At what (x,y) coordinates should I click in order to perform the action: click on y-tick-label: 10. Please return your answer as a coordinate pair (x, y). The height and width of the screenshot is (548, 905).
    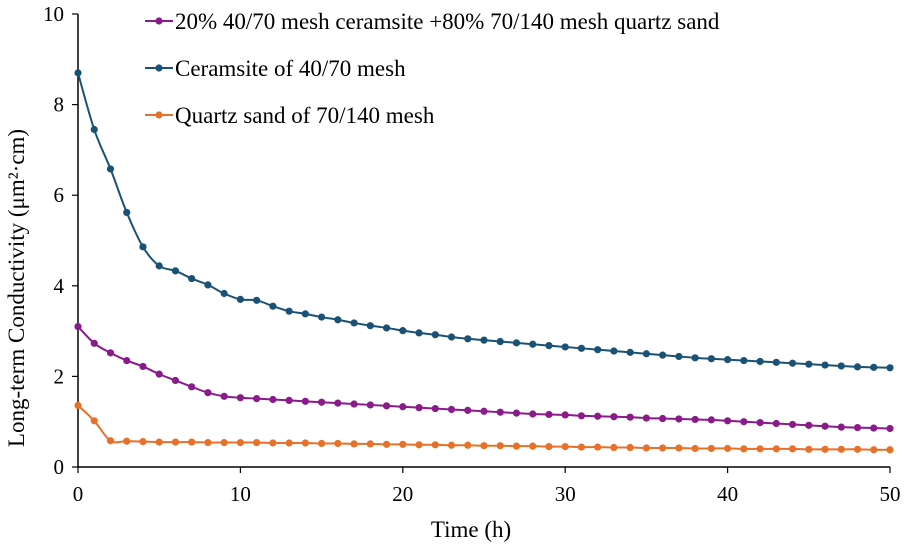
    Looking at the image, I should click on (53, 14).